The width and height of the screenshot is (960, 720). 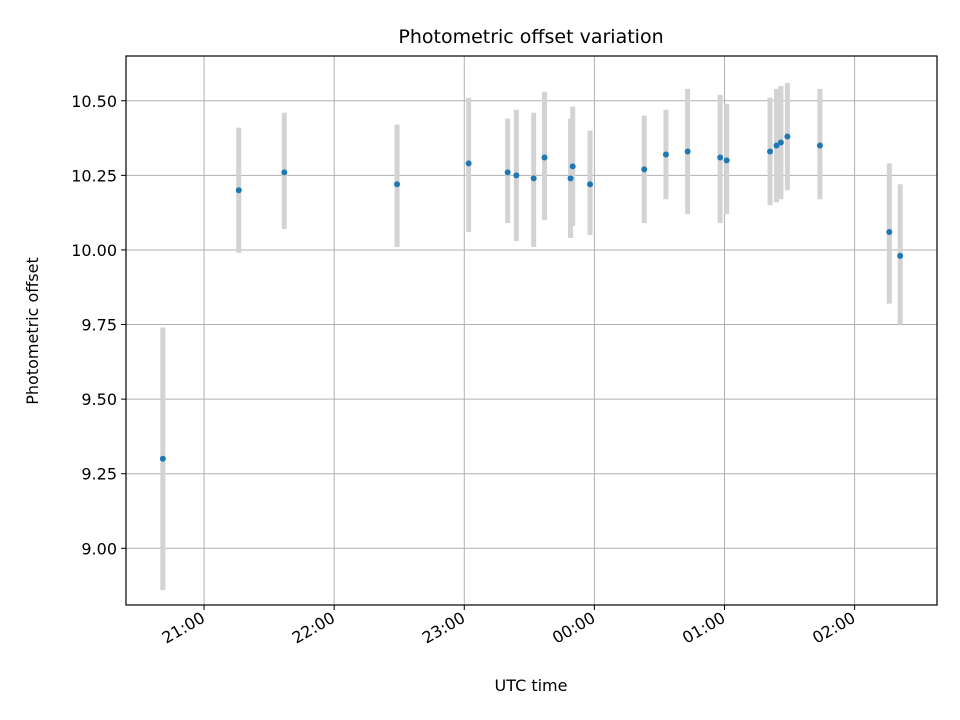 I want to click on y-tick-label: 9.50, so click(x=99, y=399).